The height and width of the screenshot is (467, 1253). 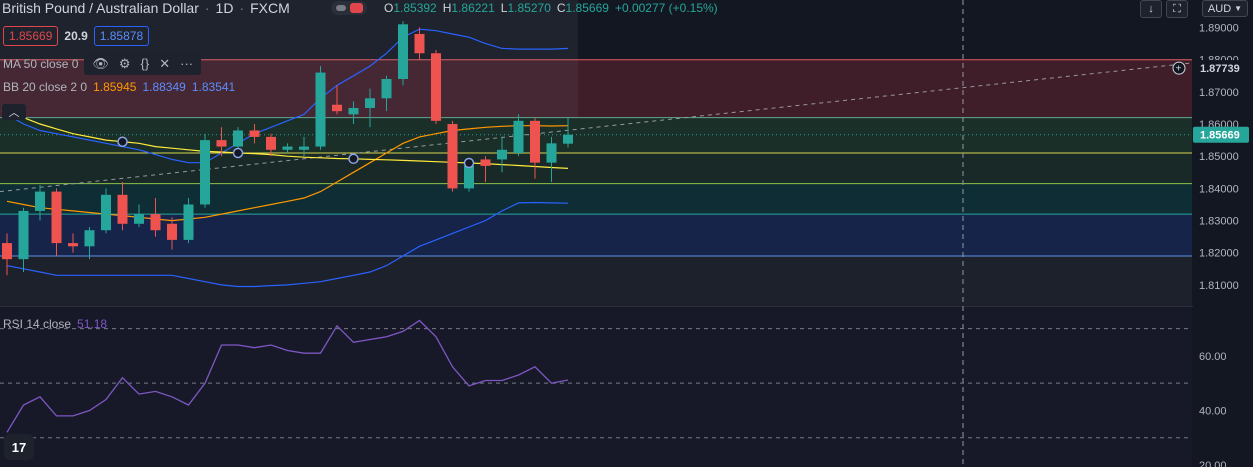 What do you see at coordinates (1177, 9) in the screenshot?
I see `fullscreen-button: ⛶` at bounding box center [1177, 9].